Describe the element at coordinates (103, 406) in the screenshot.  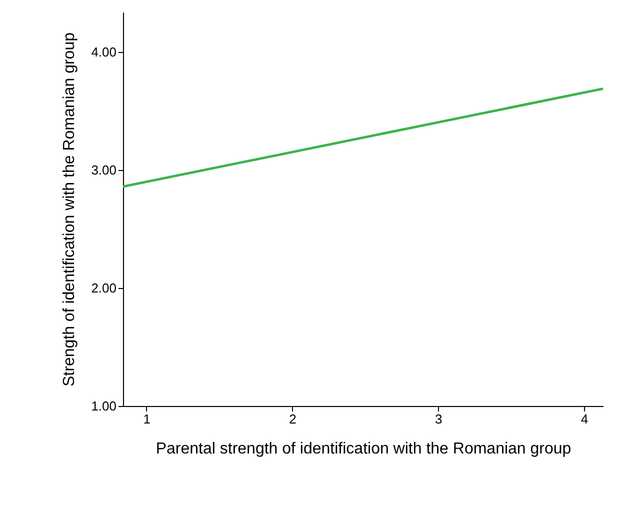
I see `y-tick-label: 1.00` at that location.